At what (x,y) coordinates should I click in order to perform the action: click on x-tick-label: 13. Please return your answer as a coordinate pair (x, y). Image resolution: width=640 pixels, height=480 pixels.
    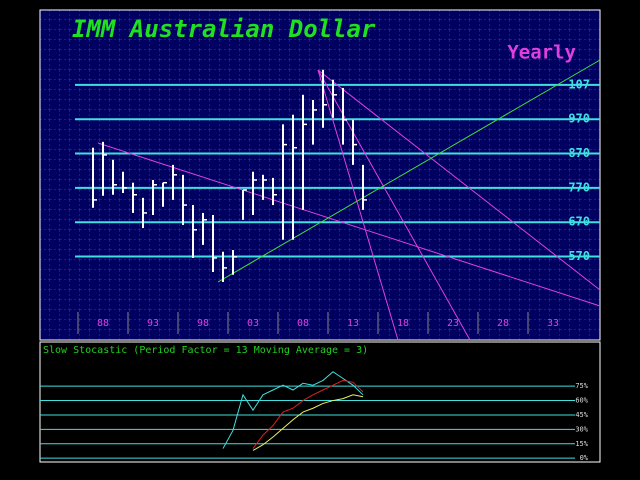
    Looking at the image, I should click on (353, 323).